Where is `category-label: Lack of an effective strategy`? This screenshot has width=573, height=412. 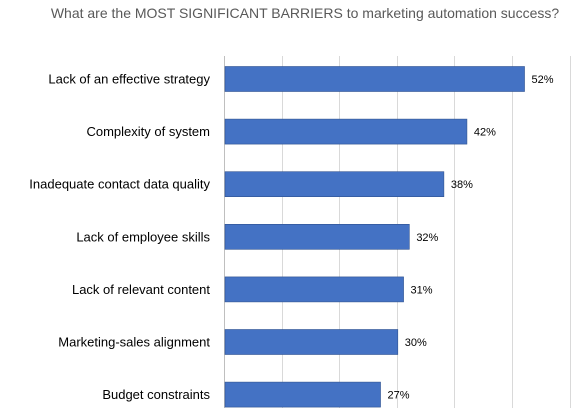
category-label: Lack of an effective strategy is located at coordinates (129, 79).